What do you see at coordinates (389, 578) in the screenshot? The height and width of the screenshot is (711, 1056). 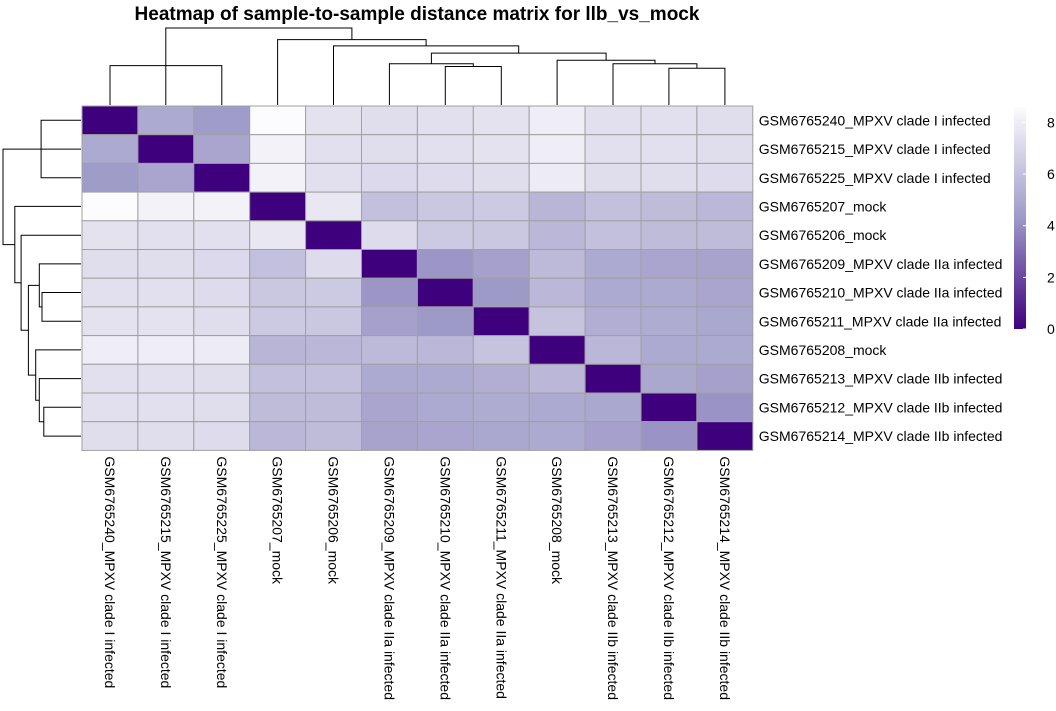 I see `column-label: GSM6765209_MPXV clade IIa infected` at bounding box center [389, 578].